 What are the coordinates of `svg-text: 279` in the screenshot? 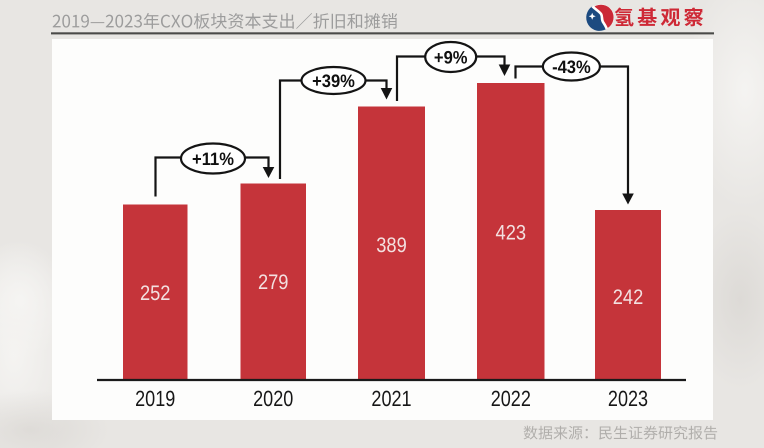 It's located at (273, 282).